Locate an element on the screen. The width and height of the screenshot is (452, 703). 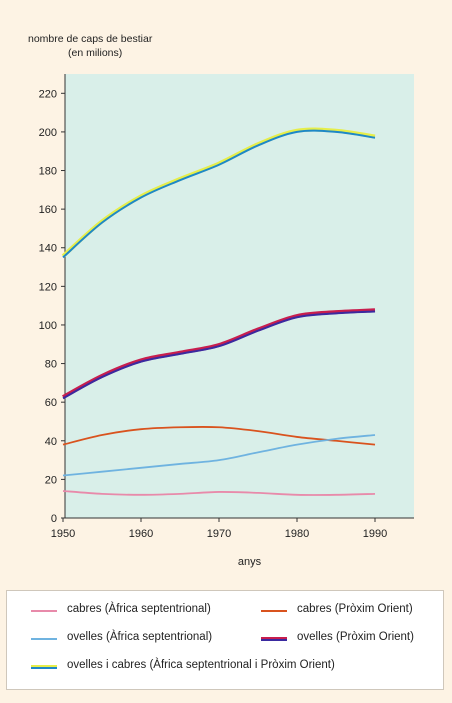
y-tick-label: 40 is located at coordinates (51, 442).